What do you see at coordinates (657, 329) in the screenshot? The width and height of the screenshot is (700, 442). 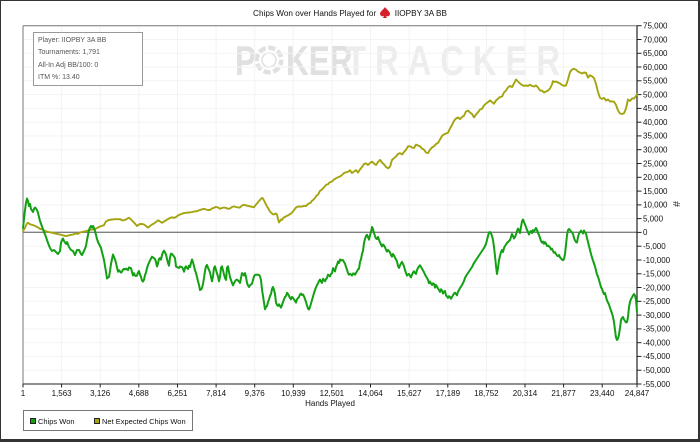 I see `svg-text: -35,000` at bounding box center [657, 329].